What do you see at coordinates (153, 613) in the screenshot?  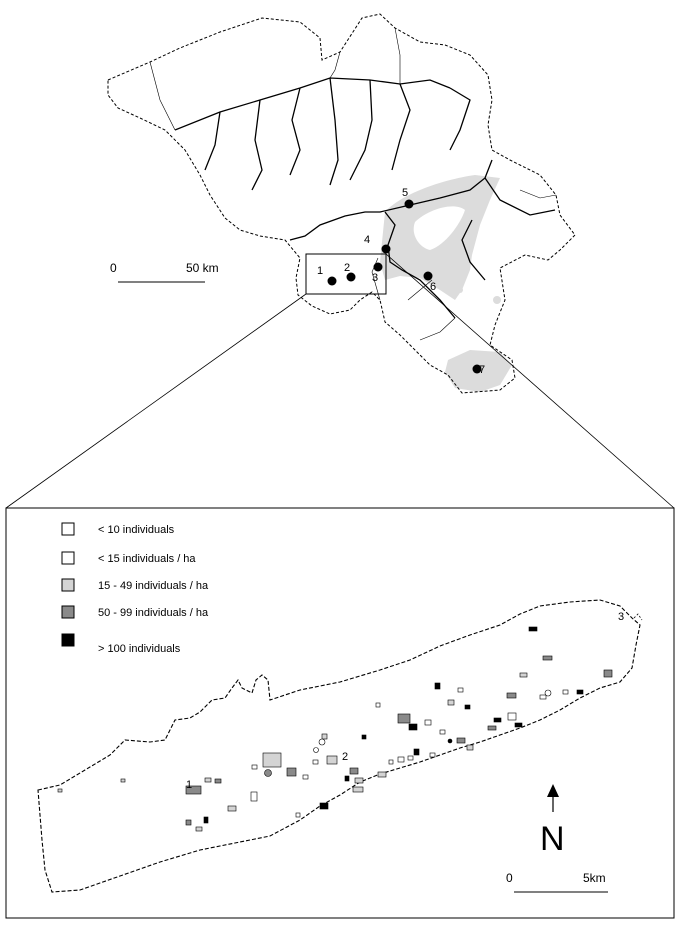 I see `legend-label-4: 50 - 99 individuals / ha` at bounding box center [153, 613].